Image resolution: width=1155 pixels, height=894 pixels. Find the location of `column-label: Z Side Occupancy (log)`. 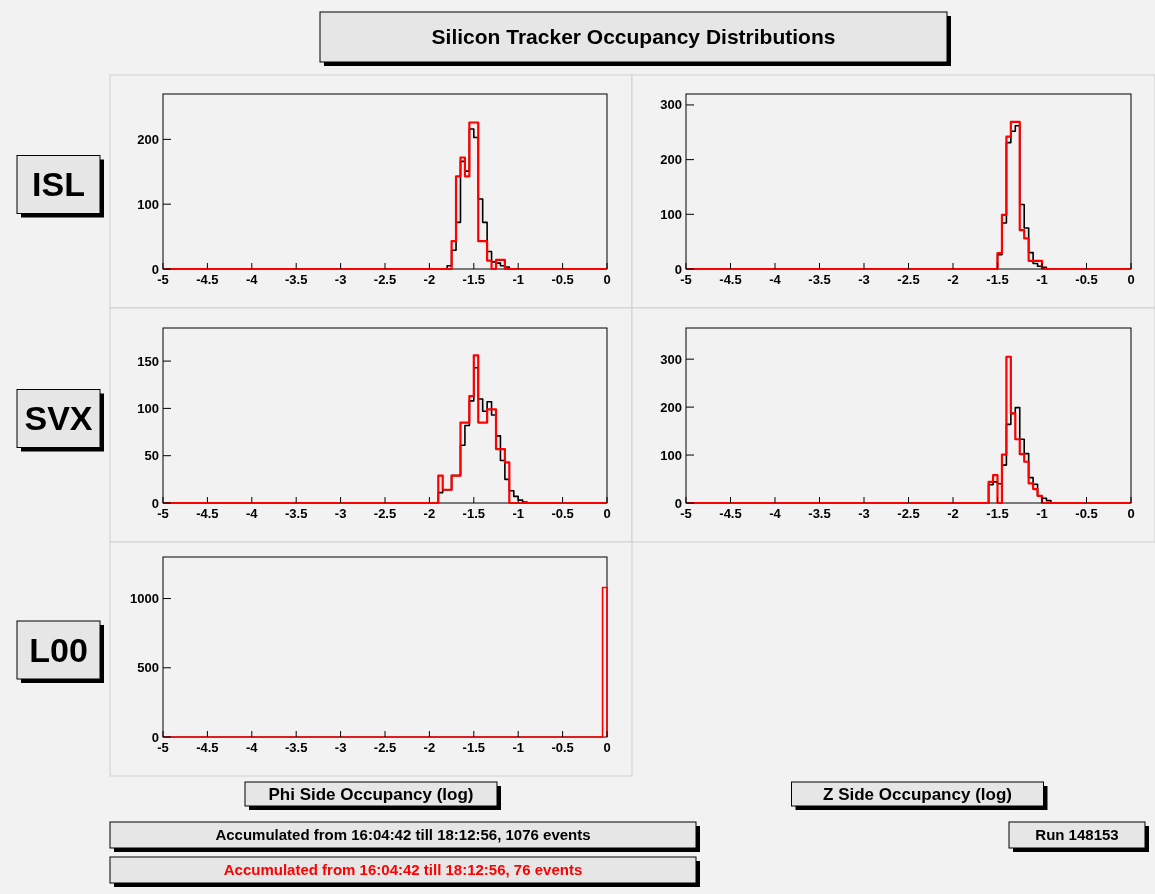

column-label: Z Side Occupancy (log) is located at coordinates (919, 795).